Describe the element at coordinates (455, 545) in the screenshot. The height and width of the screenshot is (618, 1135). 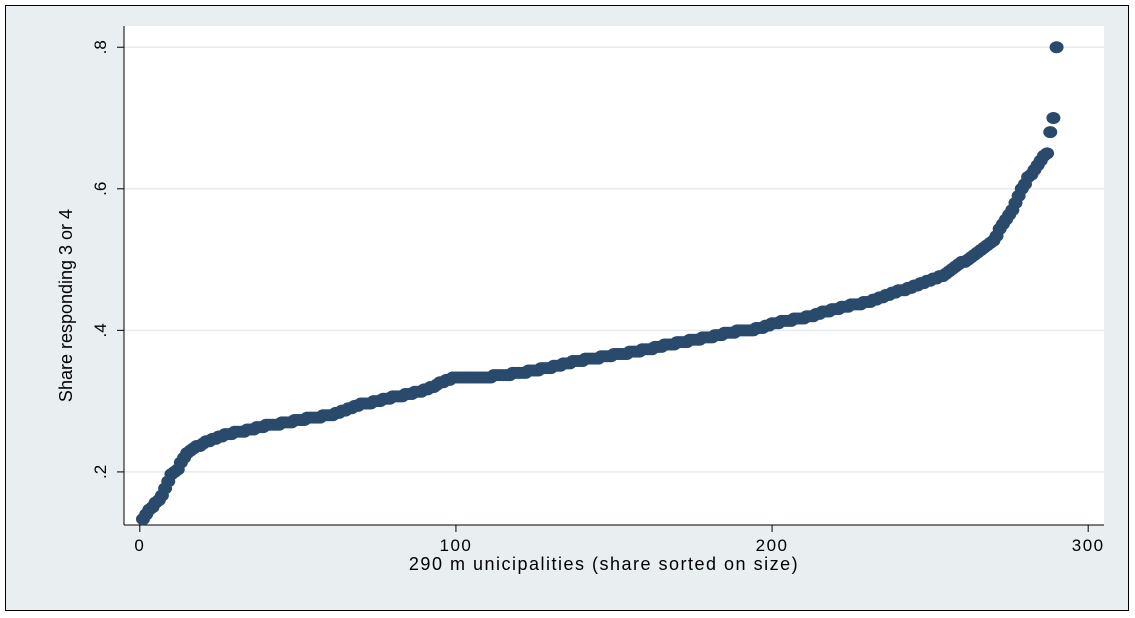
I see `x-tick-label: 100` at that location.